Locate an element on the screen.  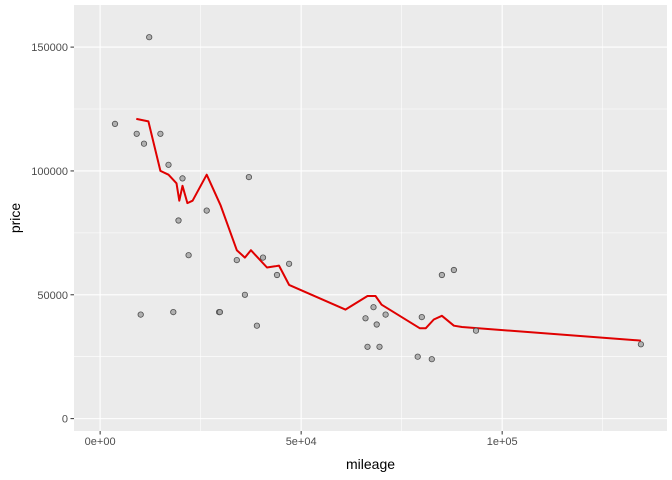
x-tick-label: 0e+00 is located at coordinates (100, 442).